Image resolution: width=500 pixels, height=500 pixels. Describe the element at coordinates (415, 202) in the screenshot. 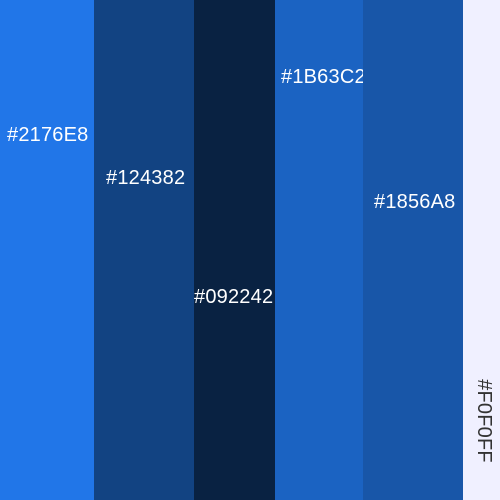

I see `color-swatch-label: #1856A8` at that location.